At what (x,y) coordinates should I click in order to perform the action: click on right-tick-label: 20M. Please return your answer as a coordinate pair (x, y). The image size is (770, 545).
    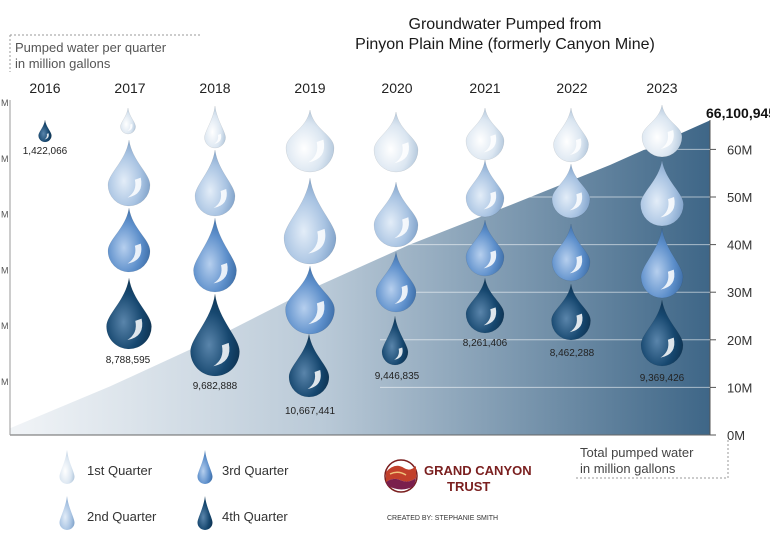
    Looking at the image, I should click on (739, 340).